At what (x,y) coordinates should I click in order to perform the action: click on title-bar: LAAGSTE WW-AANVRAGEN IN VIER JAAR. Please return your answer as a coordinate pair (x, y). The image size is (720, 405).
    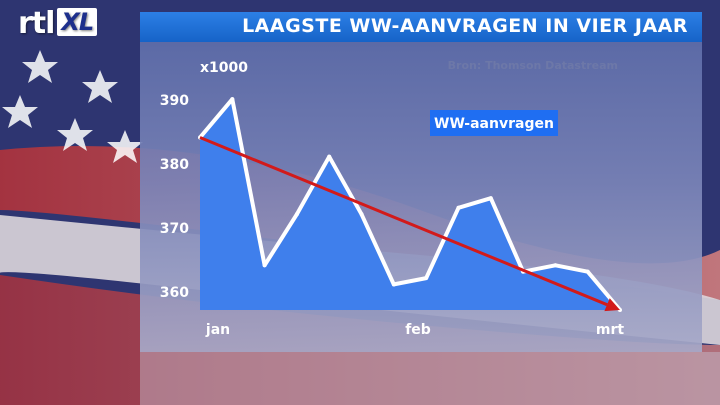
    Looking at the image, I should click on (421, 27).